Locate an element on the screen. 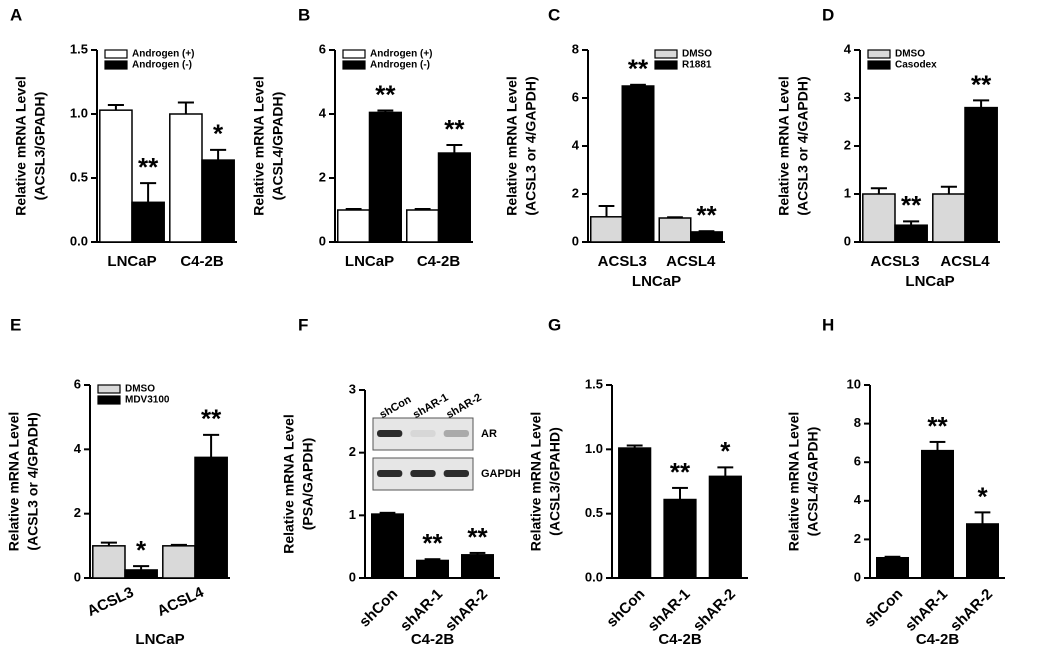  legend-label: Casodex is located at coordinates (916, 65).